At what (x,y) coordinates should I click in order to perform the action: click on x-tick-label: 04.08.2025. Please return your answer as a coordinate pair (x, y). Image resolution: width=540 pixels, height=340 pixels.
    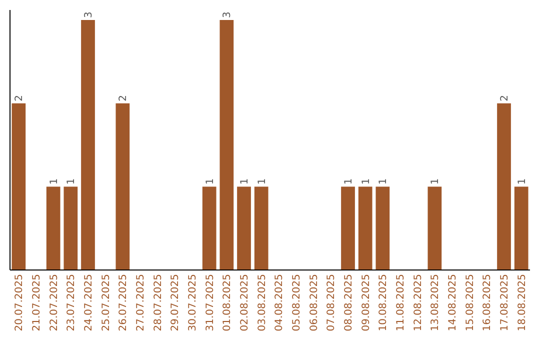
    Looking at the image, I should click on (280, 303).